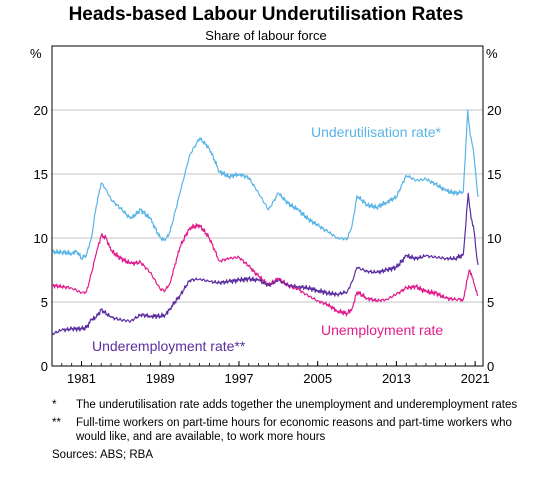 The width and height of the screenshot is (533, 485). I want to click on y-tick-label-right: 15, so click(494, 174).